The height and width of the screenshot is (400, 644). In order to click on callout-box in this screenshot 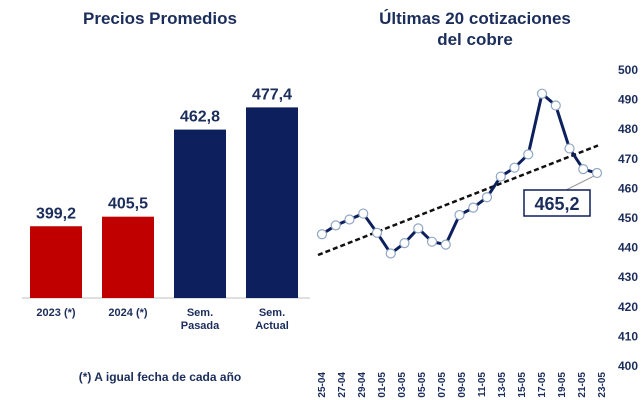, I will do `click(557, 203)`.